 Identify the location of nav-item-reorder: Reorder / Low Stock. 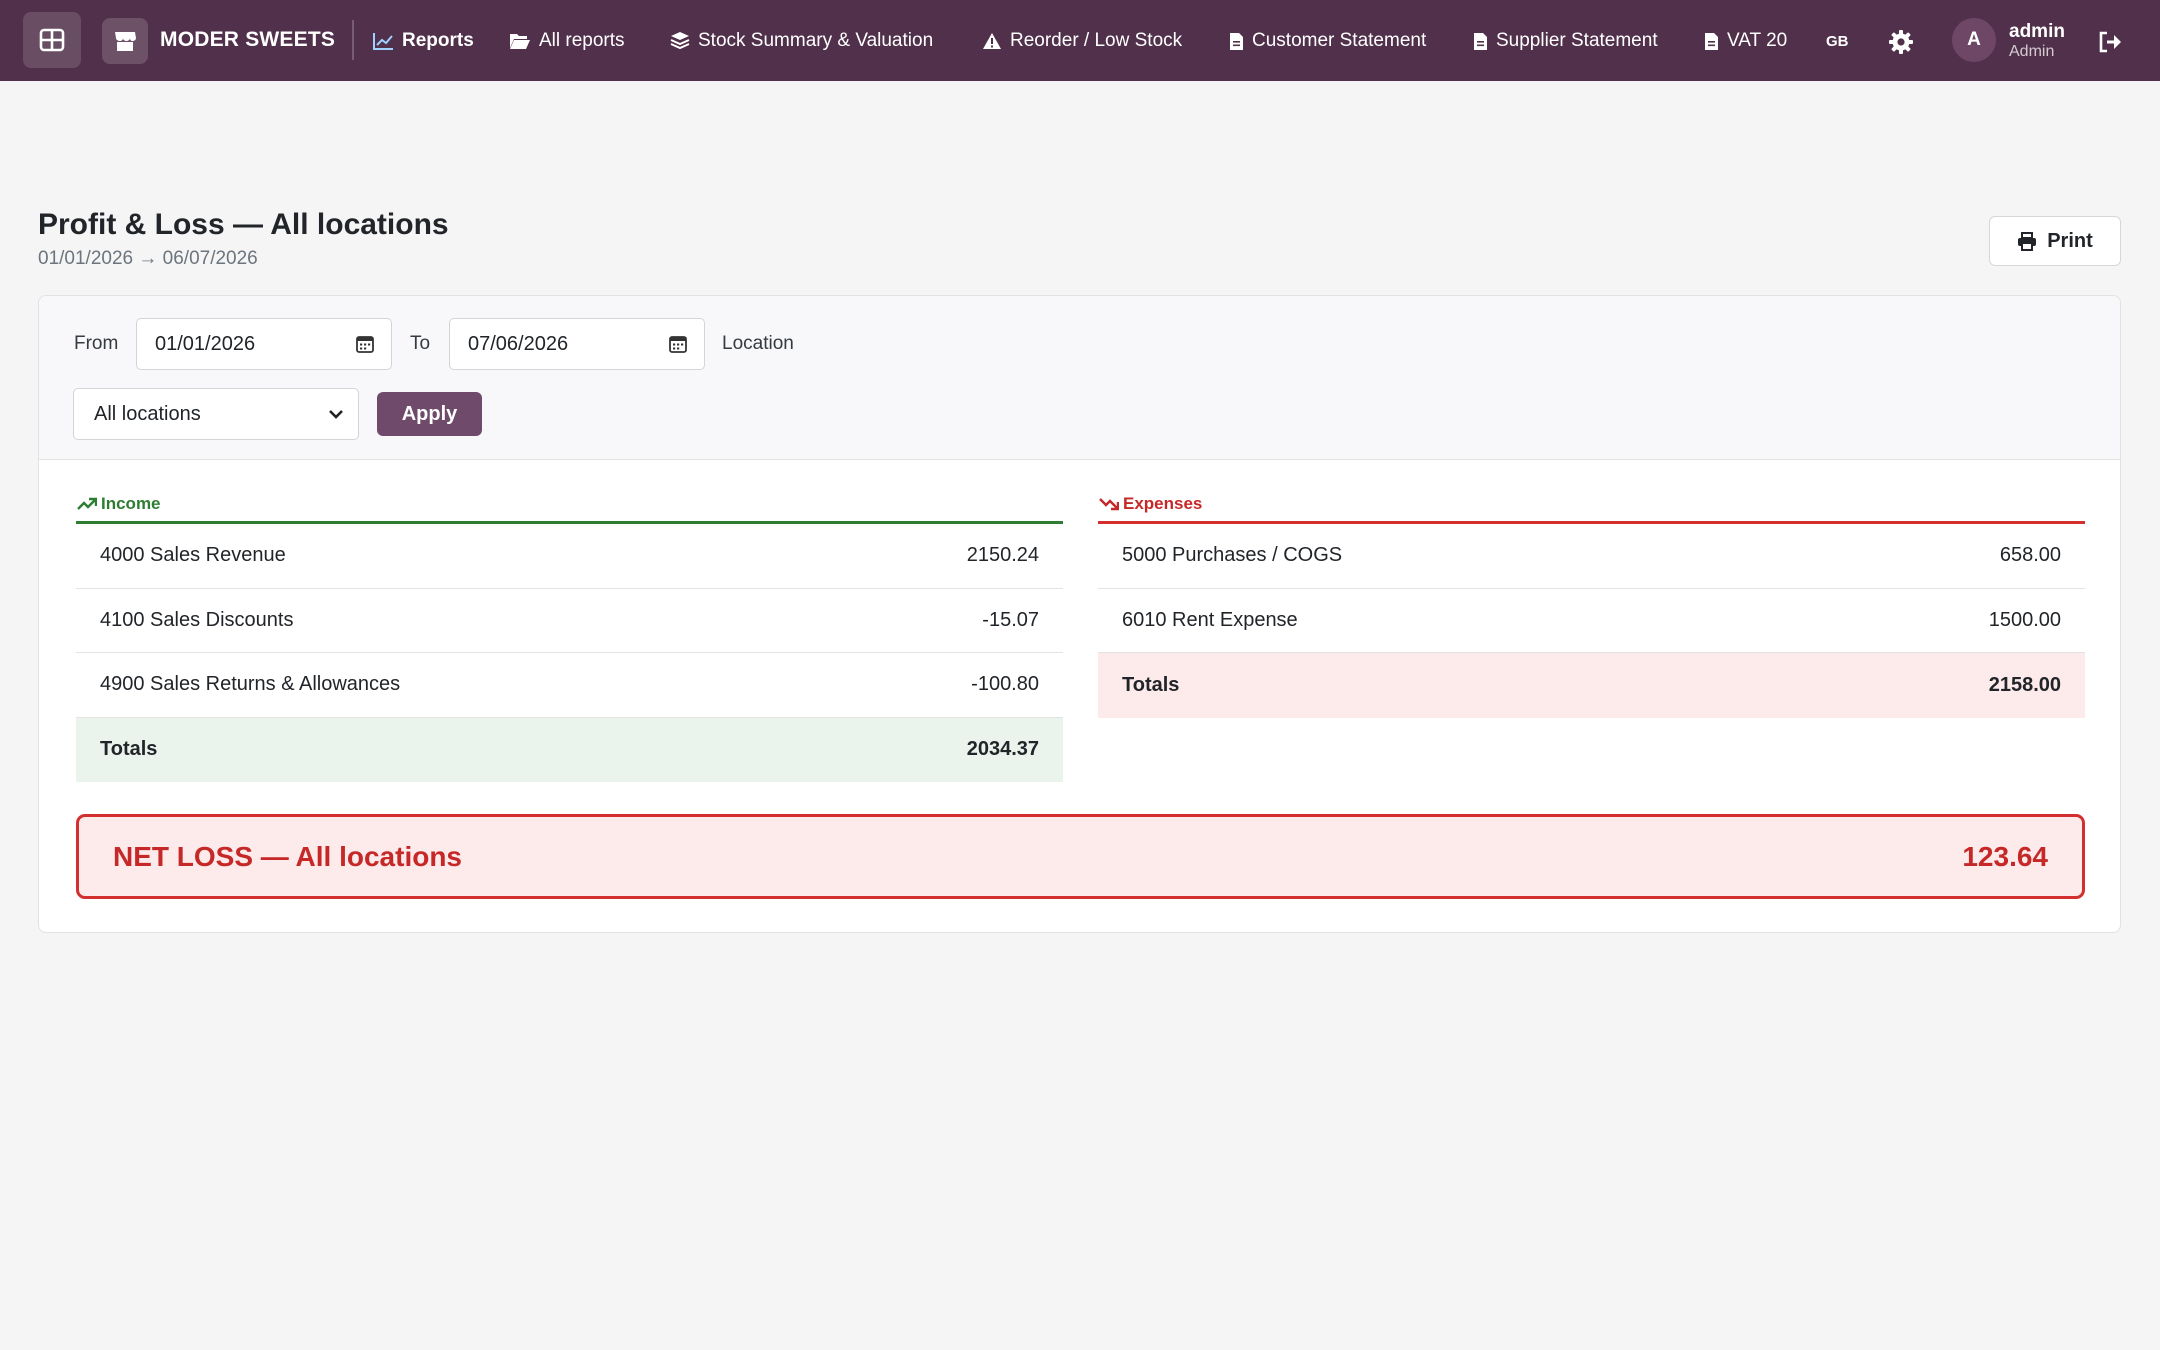
(1082, 41).